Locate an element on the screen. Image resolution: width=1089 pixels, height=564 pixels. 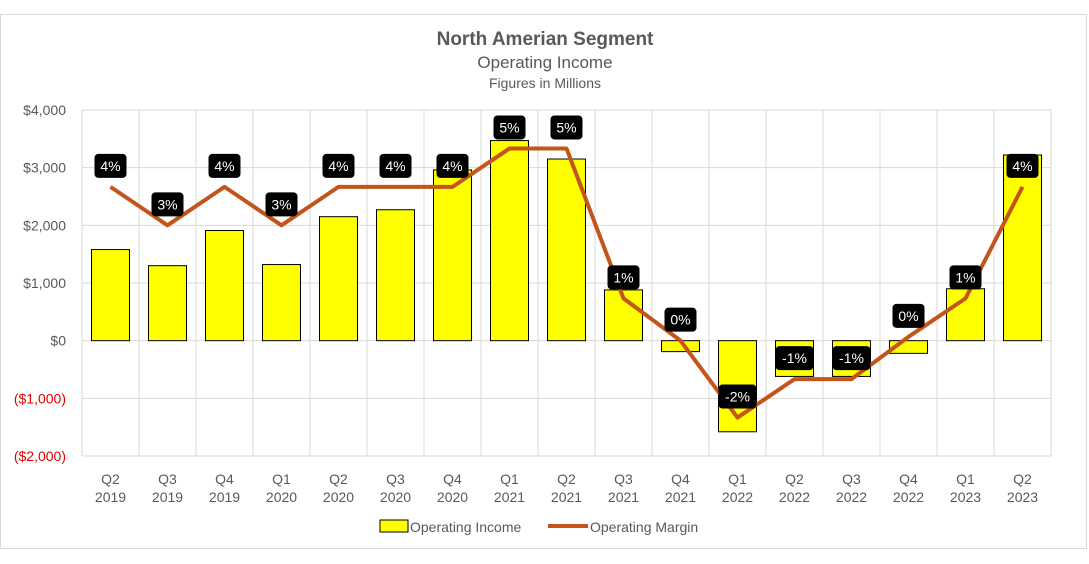
legend-operating-income: Operating Income is located at coordinates (465, 527).